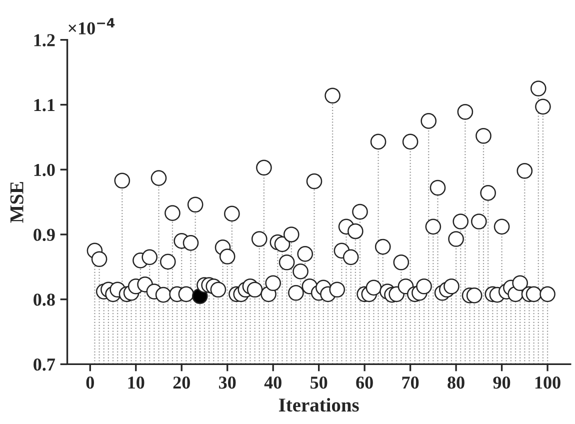  What do you see at coordinates (273, 382) in the screenshot?
I see `x-tick-label: 40` at bounding box center [273, 382].